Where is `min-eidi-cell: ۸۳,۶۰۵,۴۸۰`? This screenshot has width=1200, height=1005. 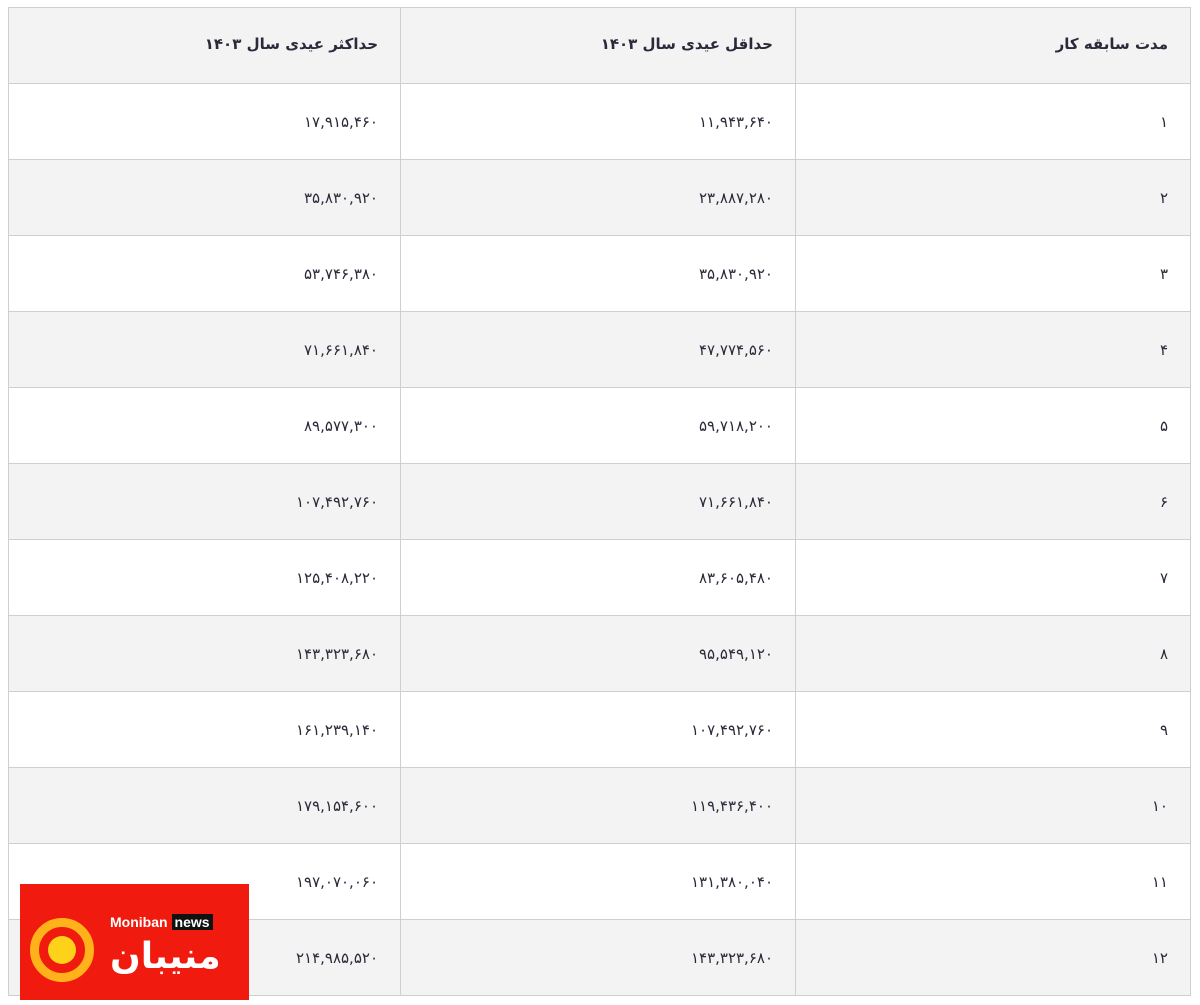
min-eidi-cell: ۸۳,۶۰۵,۴۸۰ is located at coordinates (598, 577).